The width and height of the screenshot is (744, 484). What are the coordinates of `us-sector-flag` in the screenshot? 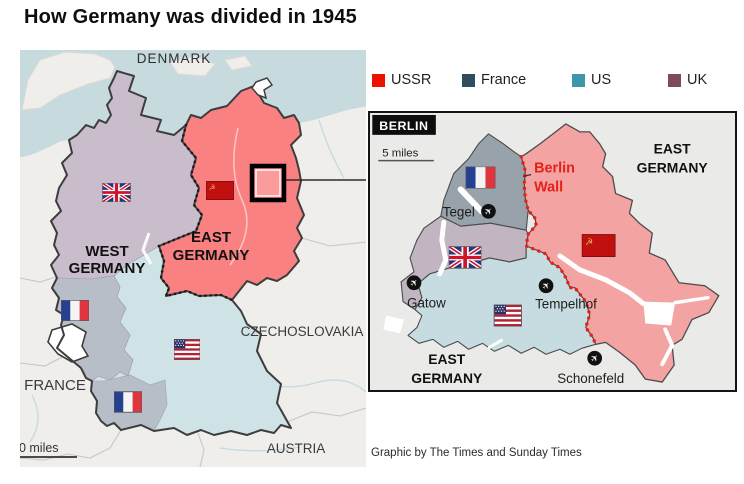 It's located at (508, 315).